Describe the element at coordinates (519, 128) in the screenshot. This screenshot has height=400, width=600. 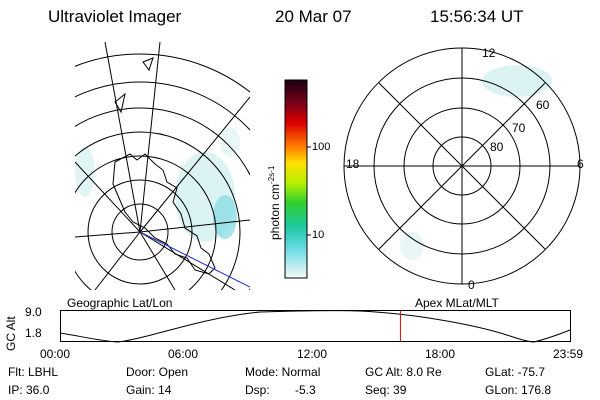
I see `mlat-label-70: 70` at that location.